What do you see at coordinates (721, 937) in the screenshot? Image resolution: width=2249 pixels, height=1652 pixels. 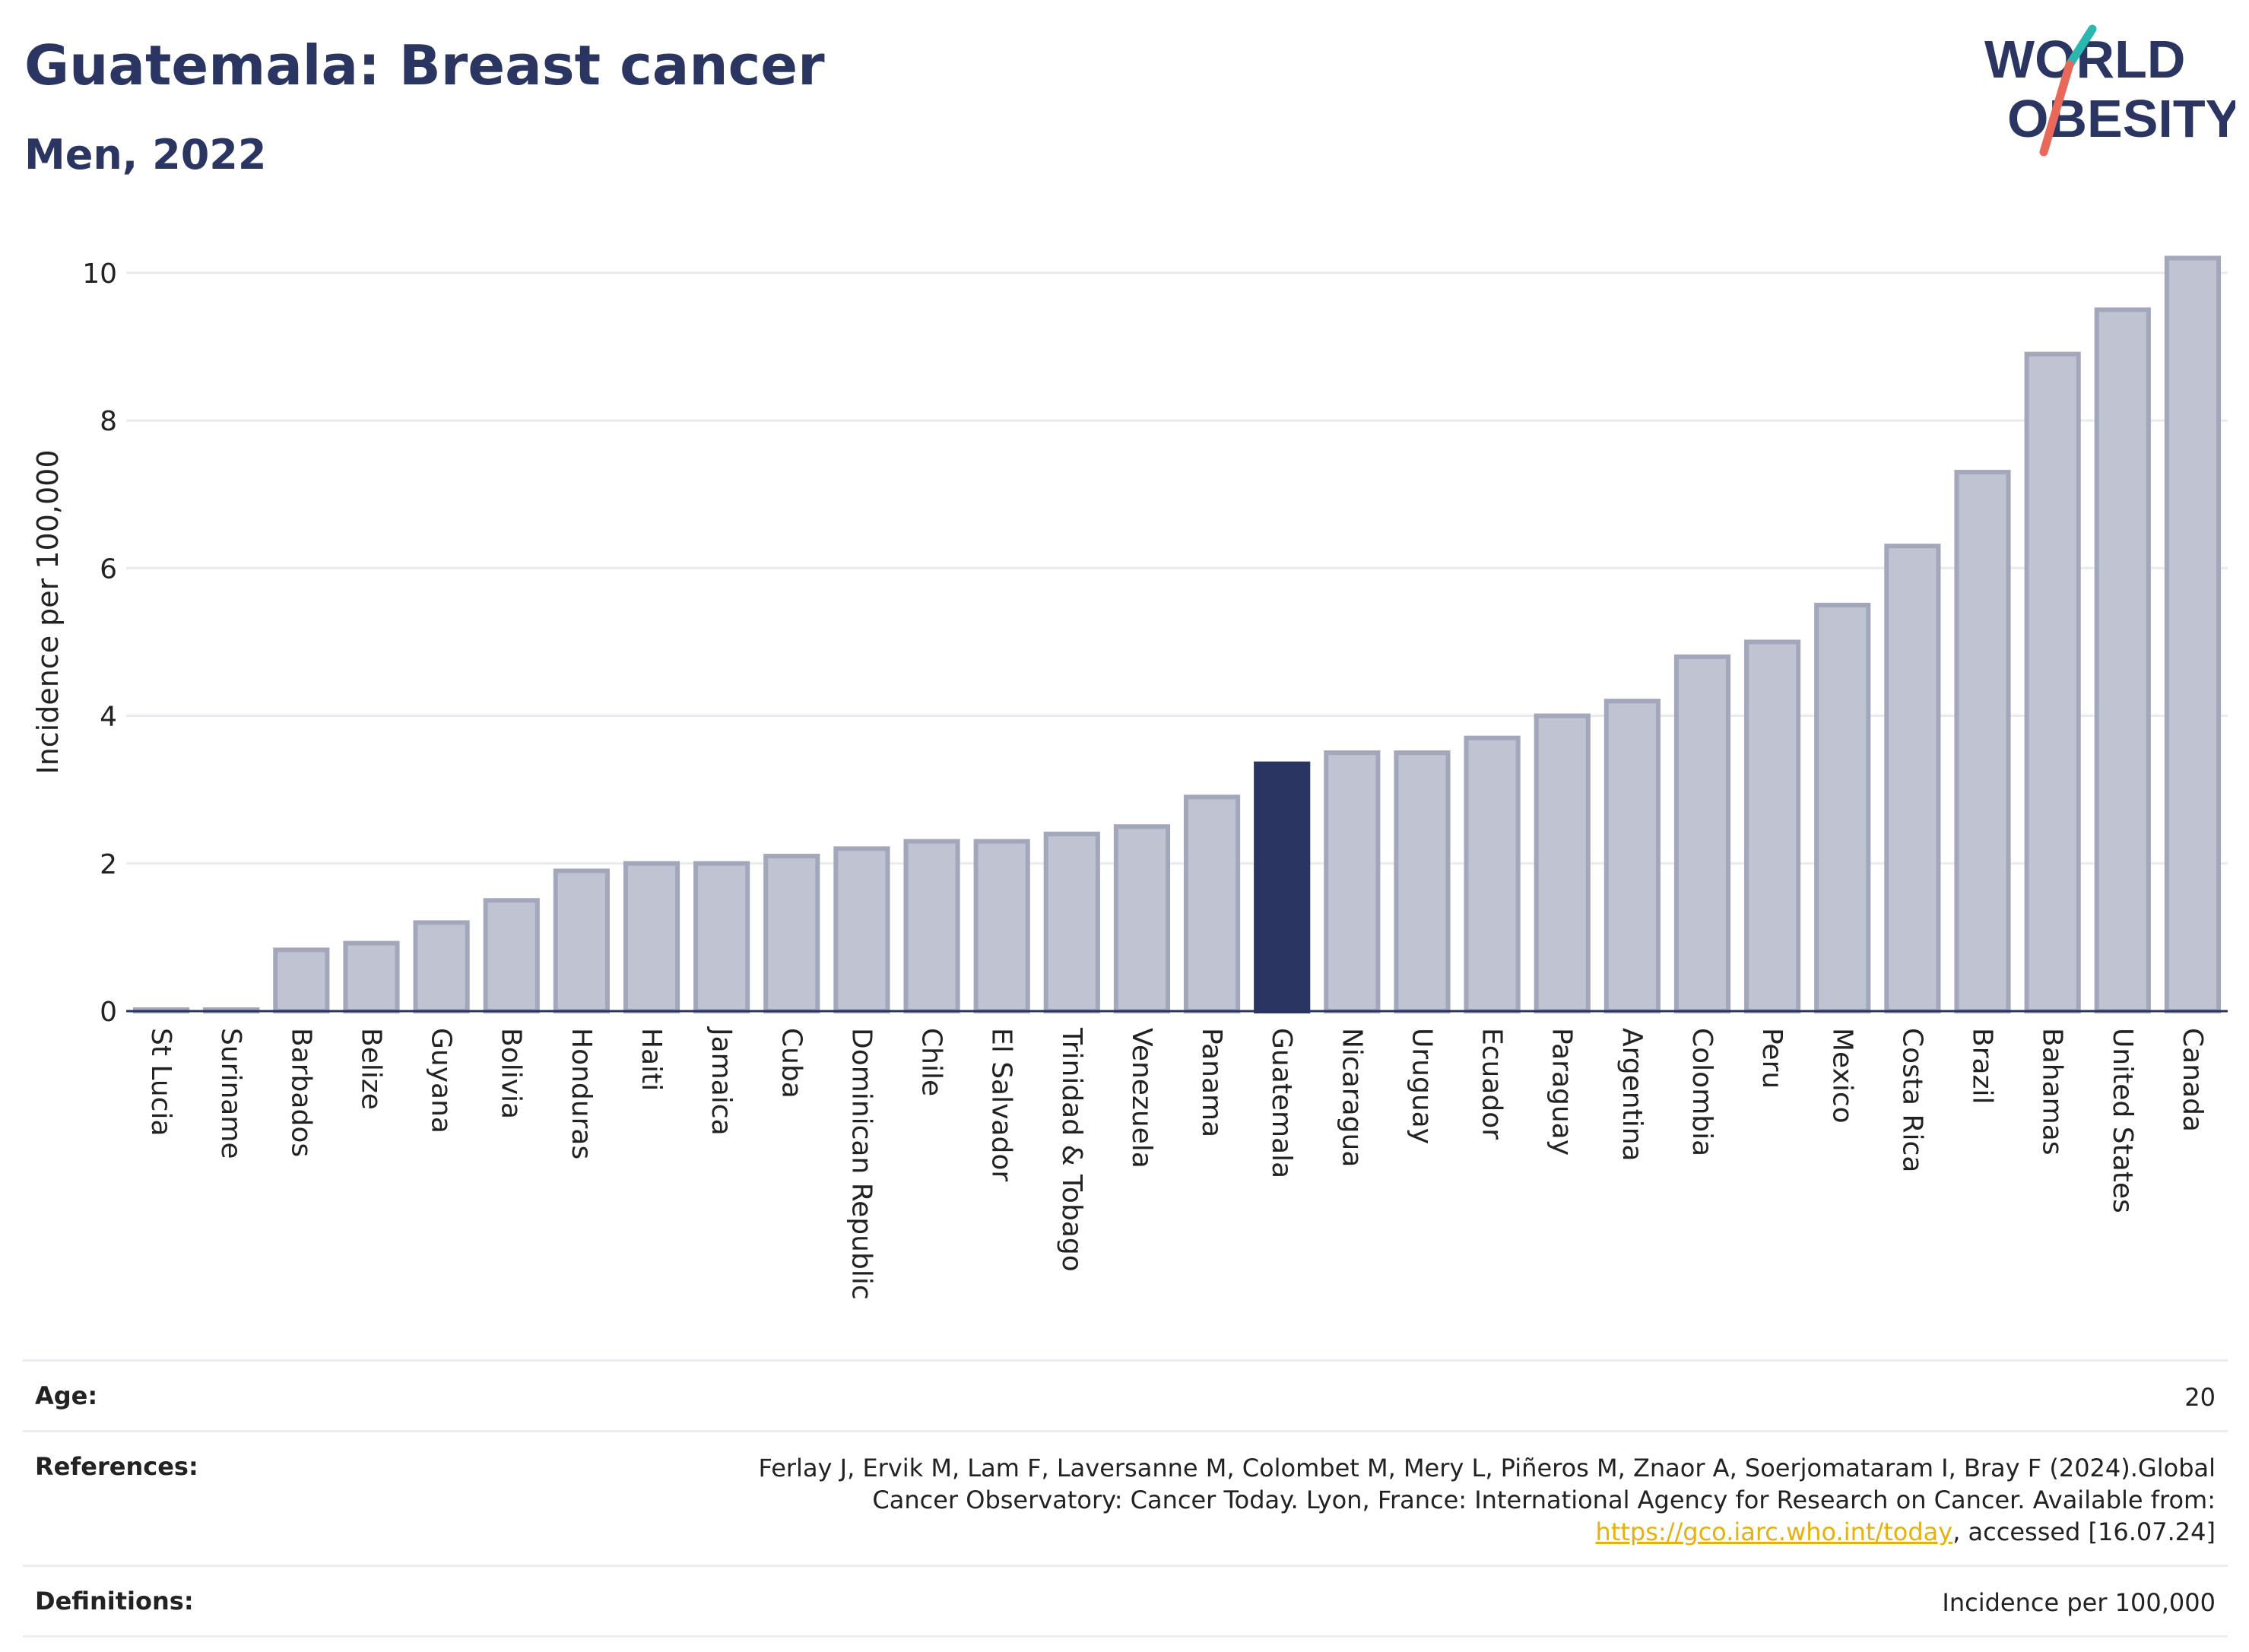 I see `bar-jamaica` at bounding box center [721, 937].